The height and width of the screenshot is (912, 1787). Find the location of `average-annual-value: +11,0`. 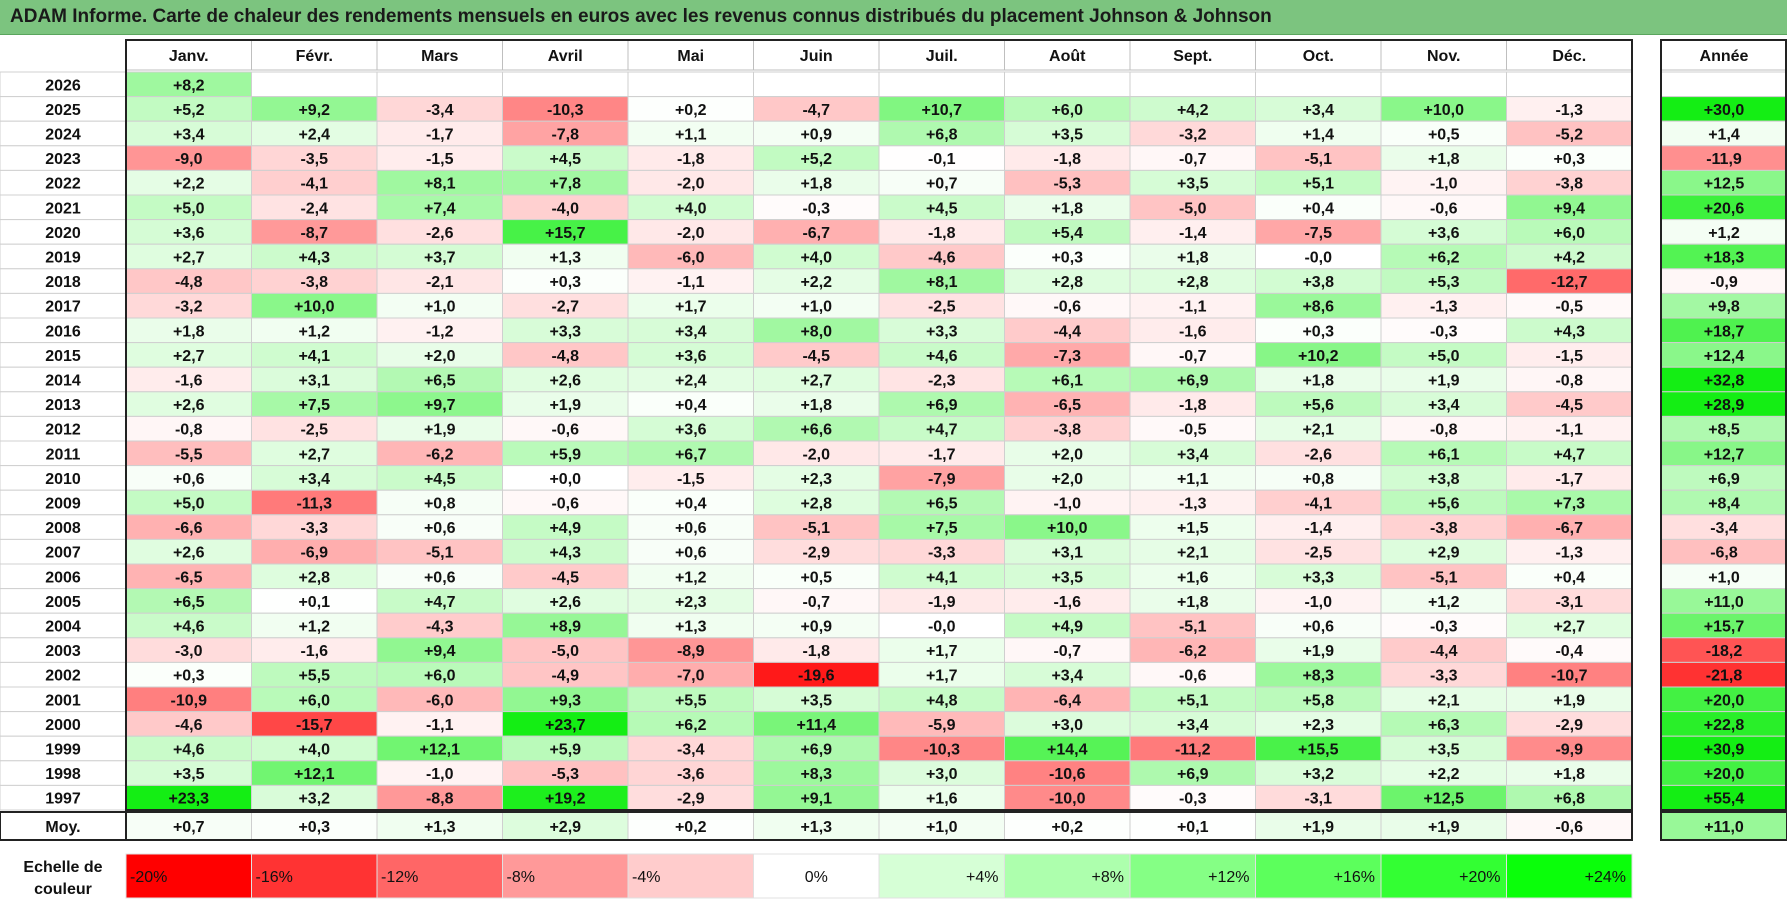

average-annual-value: +11,0 is located at coordinates (1724, 827).